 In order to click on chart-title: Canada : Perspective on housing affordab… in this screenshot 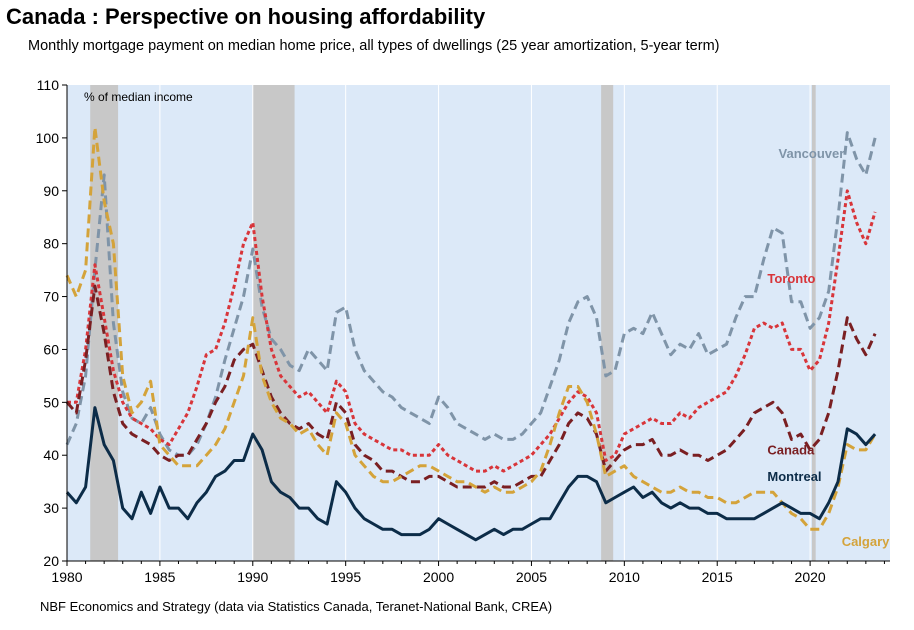, I will do `click(246, 16)`.